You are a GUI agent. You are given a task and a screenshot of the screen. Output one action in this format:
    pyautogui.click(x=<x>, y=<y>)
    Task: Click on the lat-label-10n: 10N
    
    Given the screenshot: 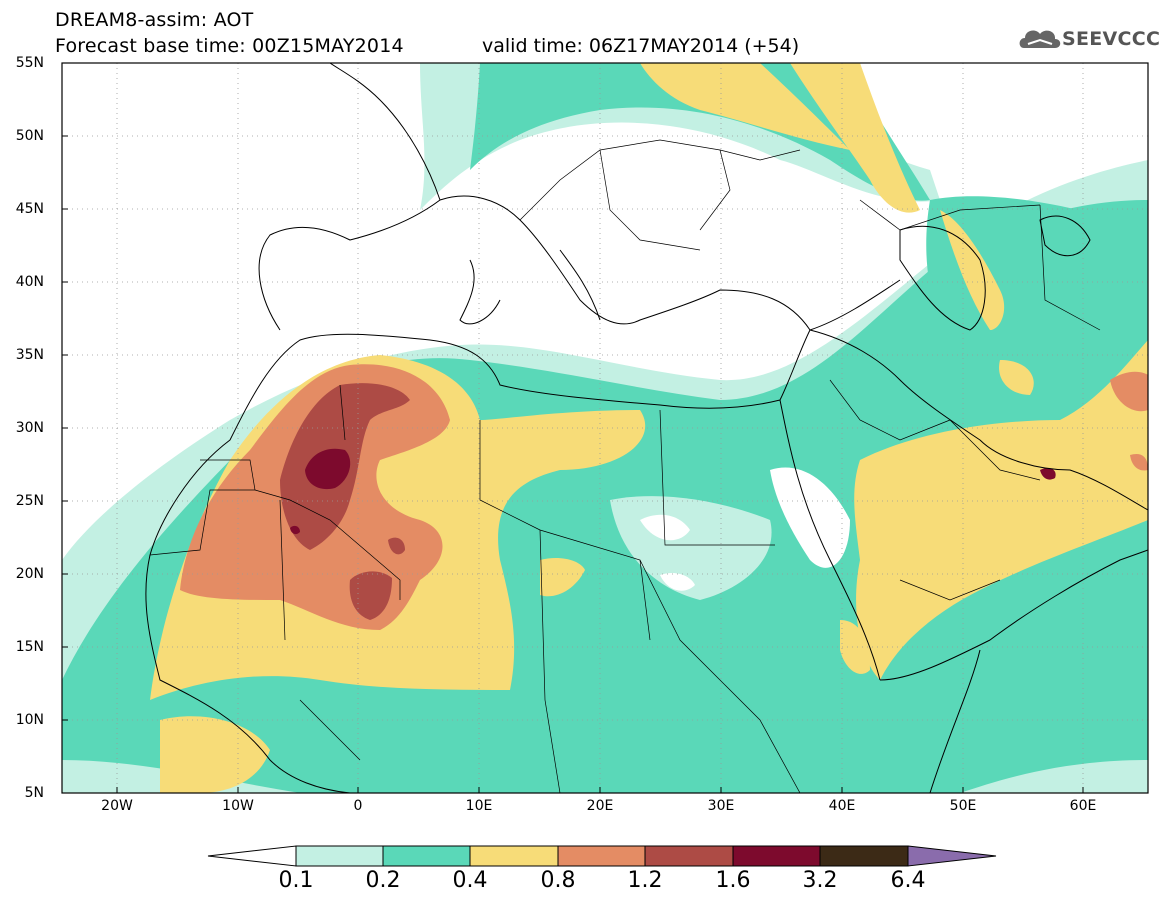 What is the action you would take?
    pyautogui.click(x=29, y=720)
    